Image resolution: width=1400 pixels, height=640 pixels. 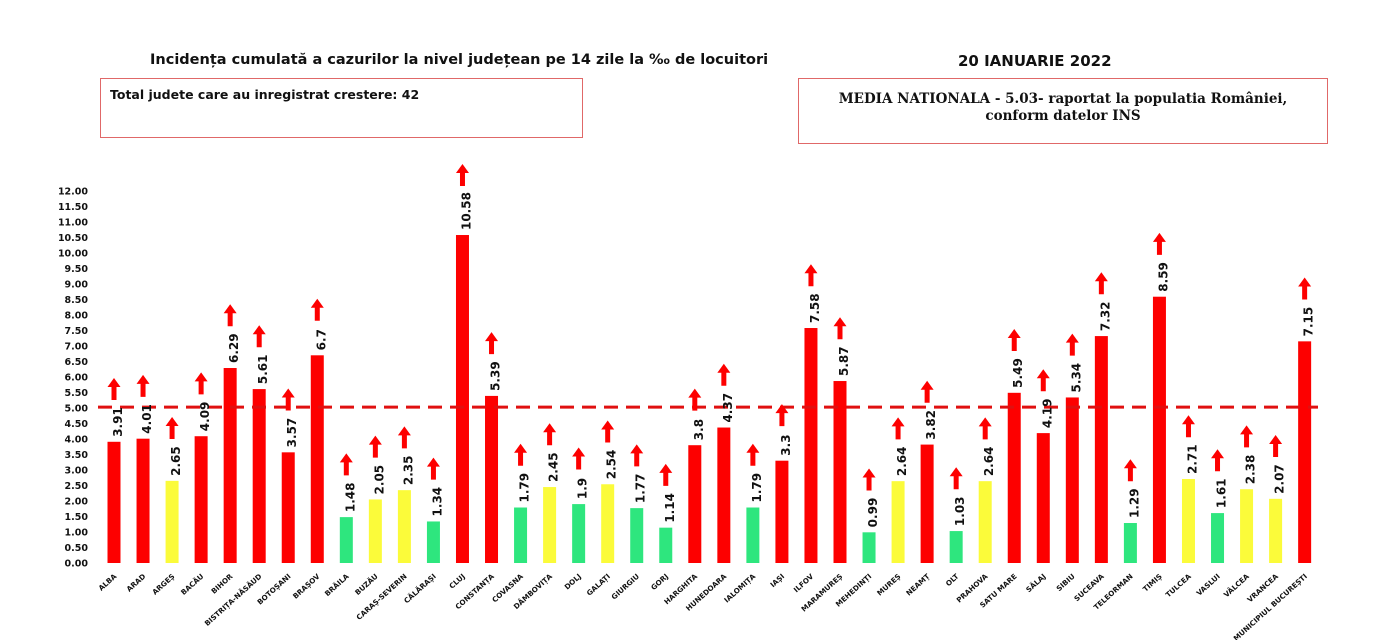 What do you see at coordinates (263, 369) in the screenshot?
I see `data-label: 5.61` at bounding box center [263, 369].